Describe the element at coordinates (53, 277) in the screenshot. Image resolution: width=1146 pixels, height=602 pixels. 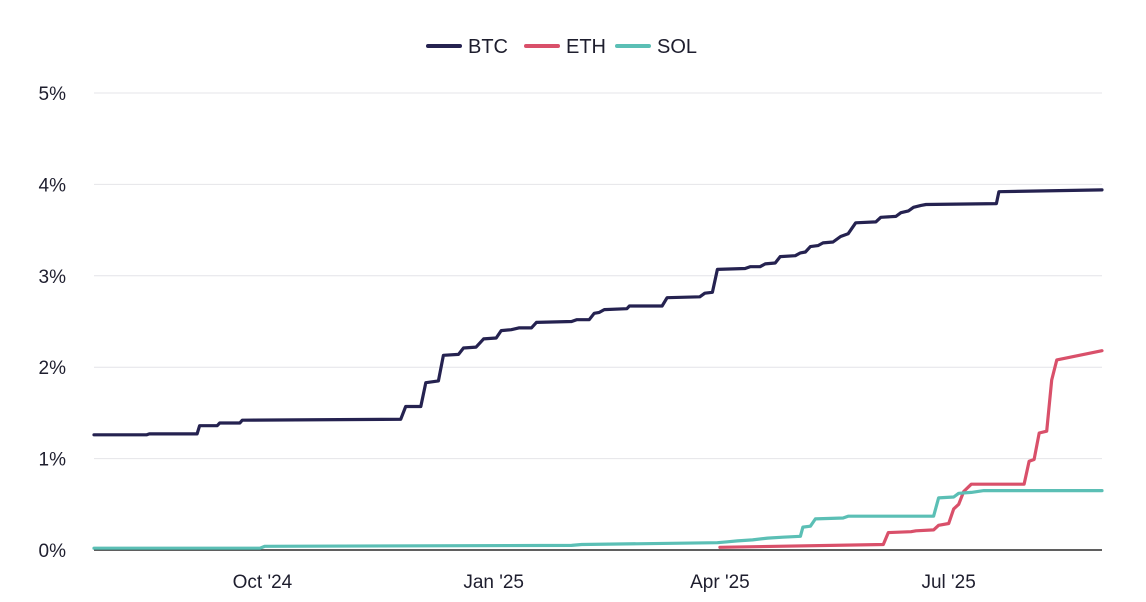
I see `y-tick-label: 3%` at that location.